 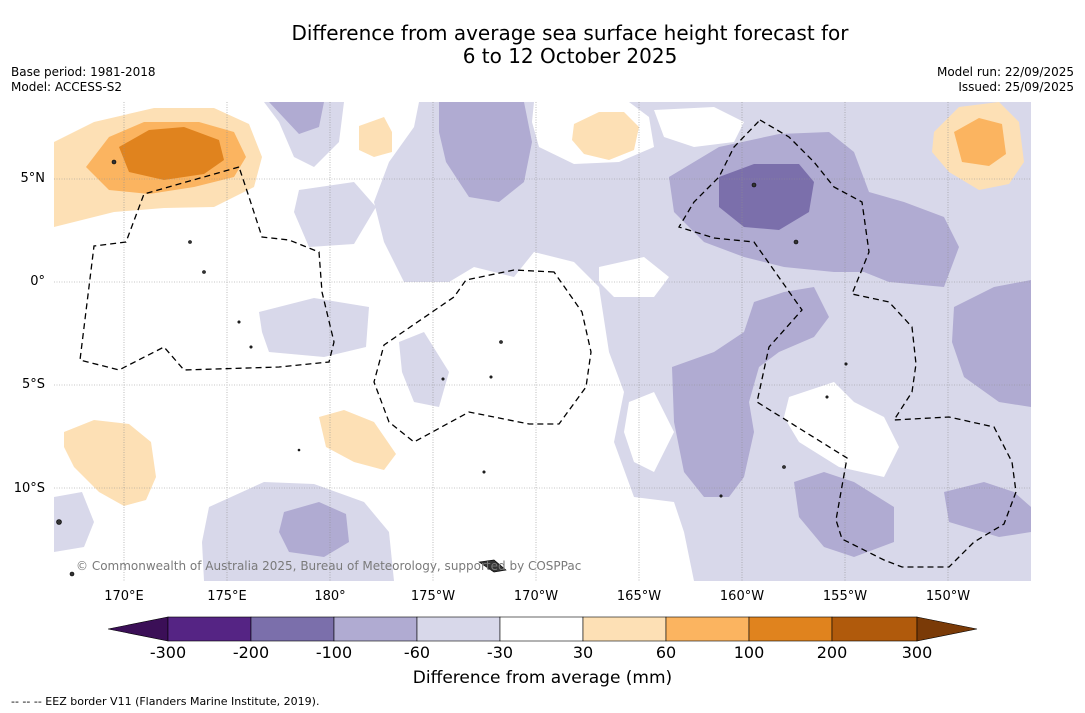 What do you see at coordinates (375, 629) in the screenshot?
I see `colorbar-bin-n100` at bounding box center [375, 629].